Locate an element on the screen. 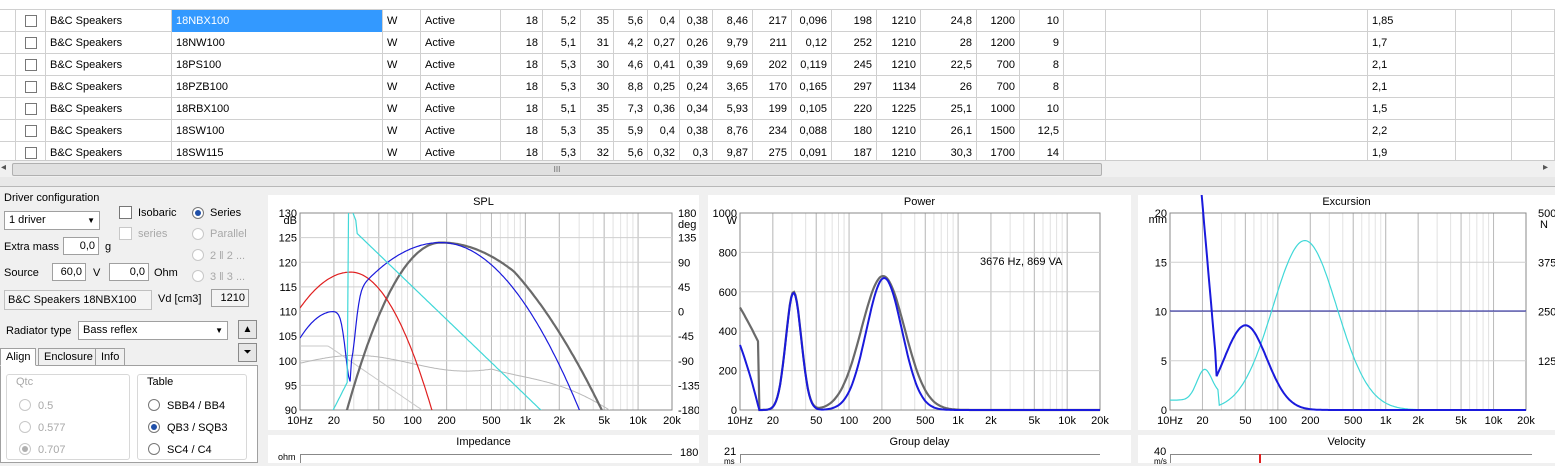  cell-c10: 180 is located at coordinates (854, 131).